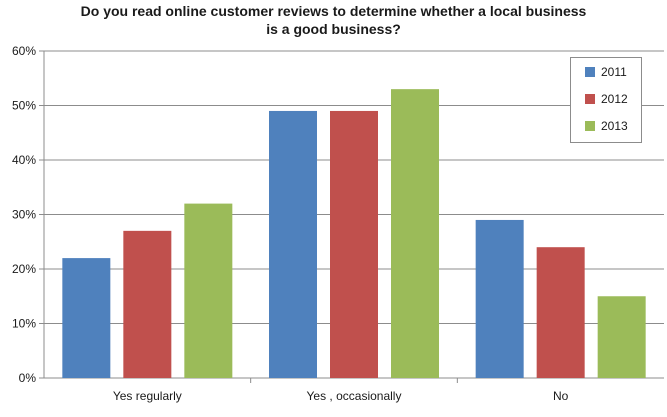 The width and height of the screenshot is (667, 417). I want to click on x-tick-label: Yes regularly, so click(147, 396).